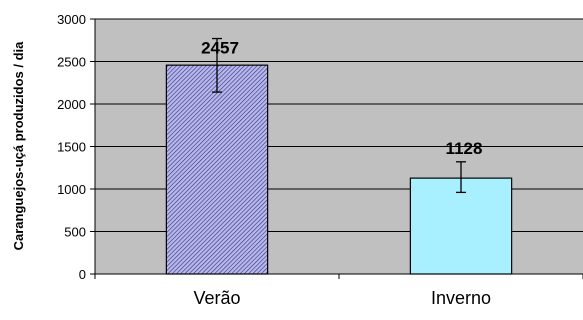  I want to click on y-tick-label: 0, so click(82, 274).